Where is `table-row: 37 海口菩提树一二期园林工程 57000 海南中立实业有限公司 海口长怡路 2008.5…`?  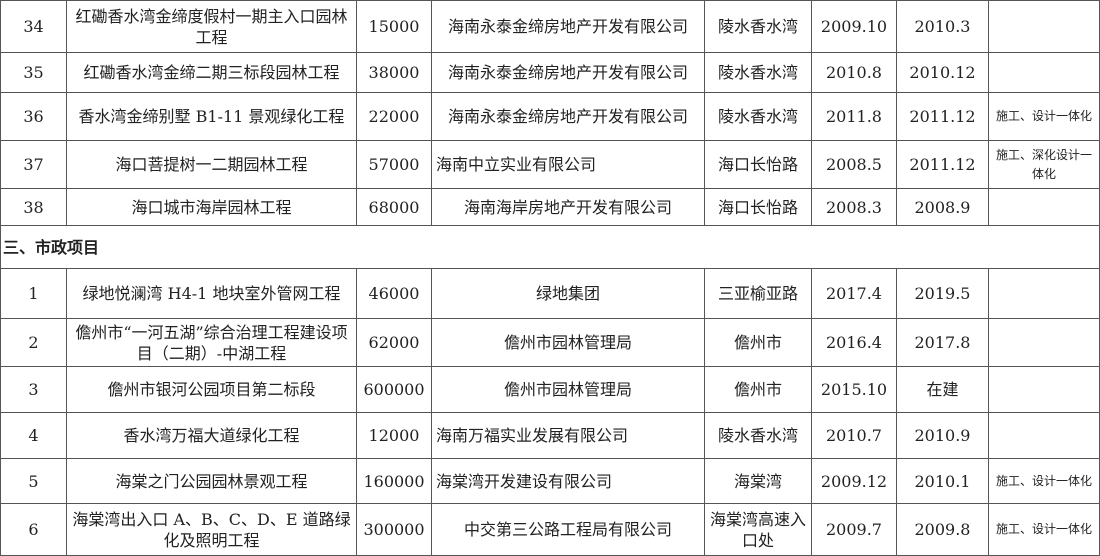
table-row: 37 海口菩提树一二期园林工程 57000 海南中立实业有限公司 海口长怡路 2008.5… is located at coordinates (550, 164).